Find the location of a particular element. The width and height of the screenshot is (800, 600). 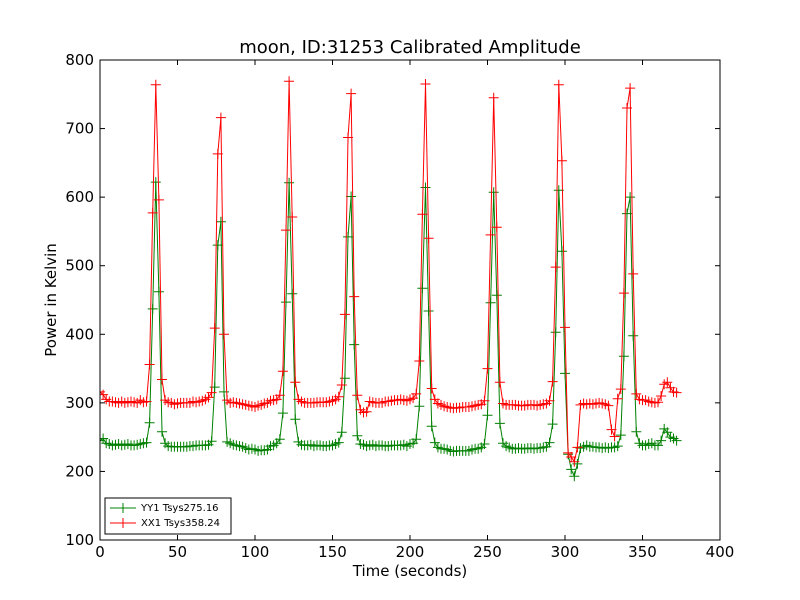

chart-title: moon, ID:31253 Calibrated Amplitude is located at coordinates (410, 47).